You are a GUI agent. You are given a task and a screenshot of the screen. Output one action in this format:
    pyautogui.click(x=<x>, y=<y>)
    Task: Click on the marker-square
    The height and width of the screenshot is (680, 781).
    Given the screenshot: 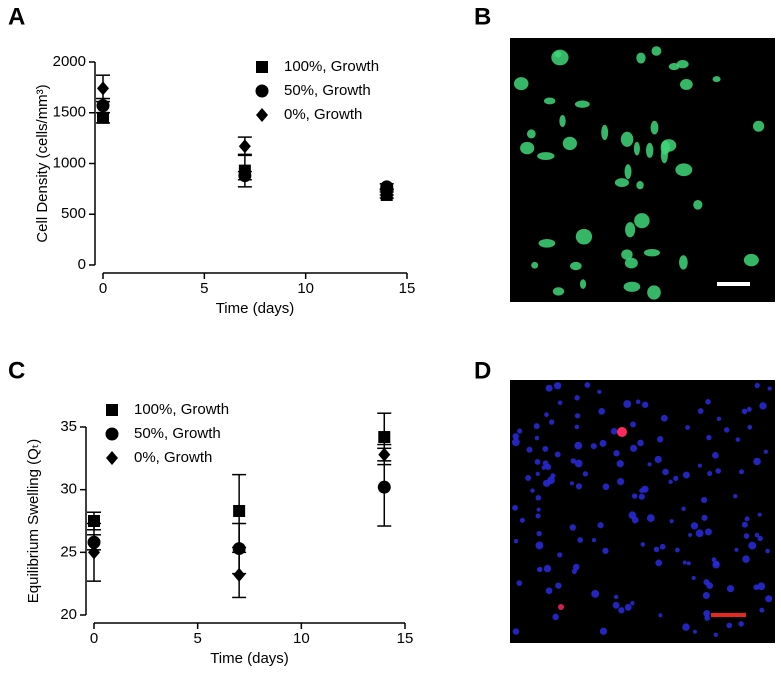 What is the action you would take?
    pyautogui.click(x=103, y=117)
    